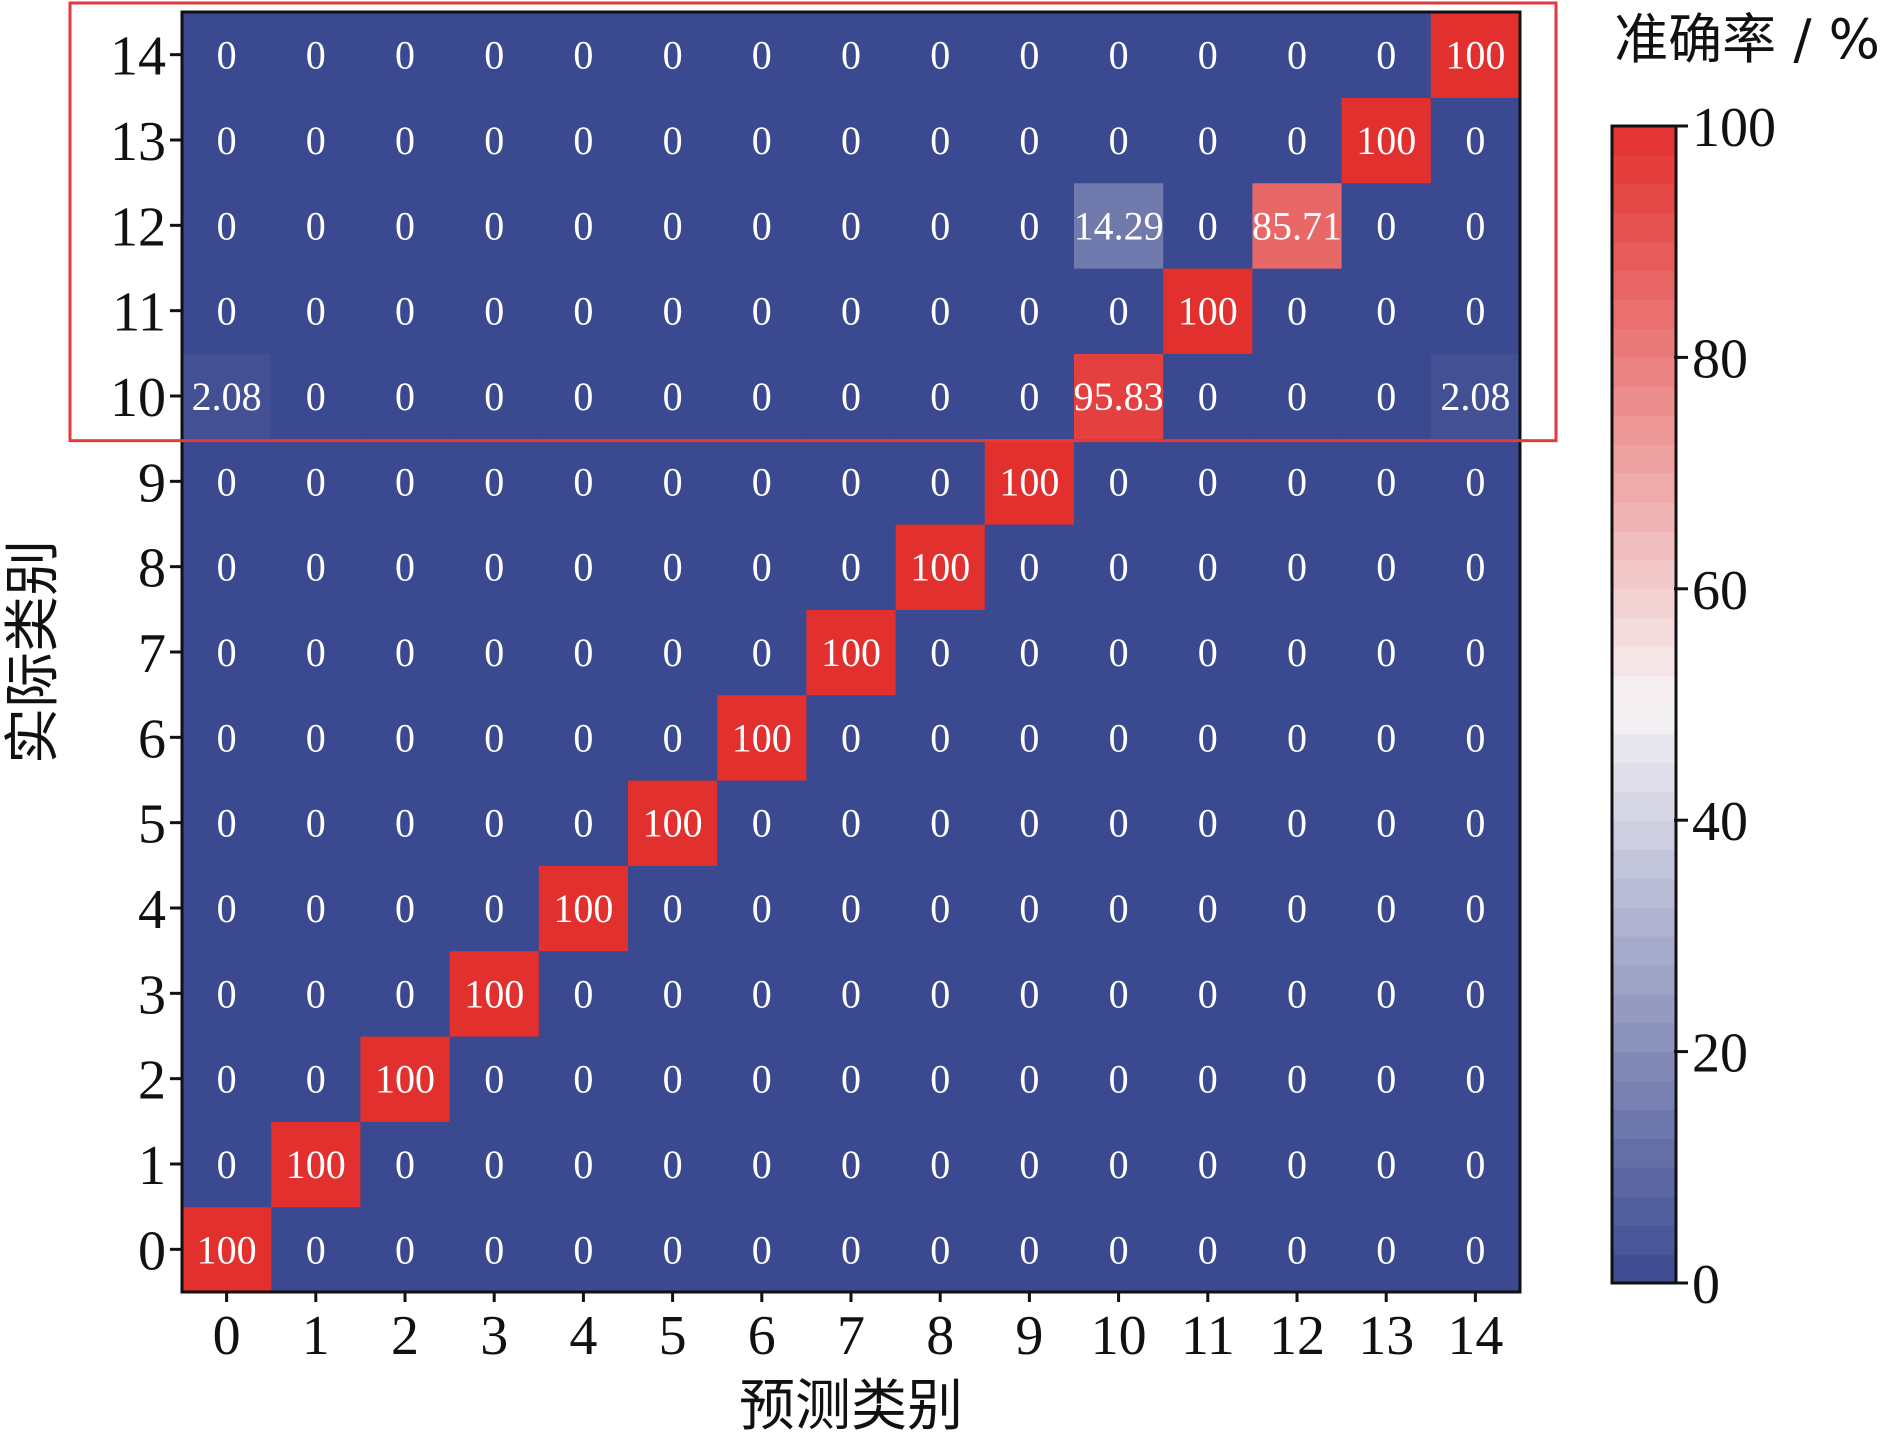 This screenshot has height=1435, width=1885. What do you see at coordinates (1720, 822) in the screenshot?
I see `colorbar-tick-label: 40` at bounding box center [1720, 822].